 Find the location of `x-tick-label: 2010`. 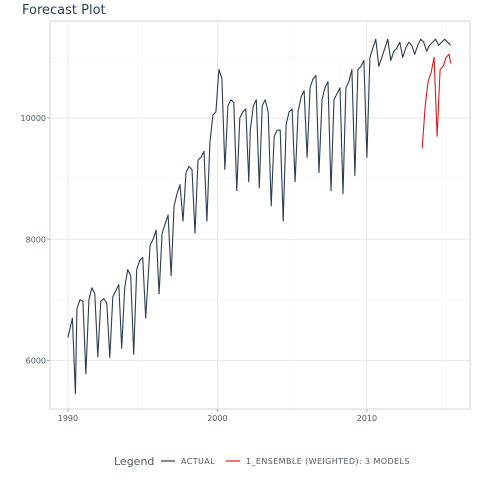

x-tick-label: 2010 is located at coordinates (367, 418).